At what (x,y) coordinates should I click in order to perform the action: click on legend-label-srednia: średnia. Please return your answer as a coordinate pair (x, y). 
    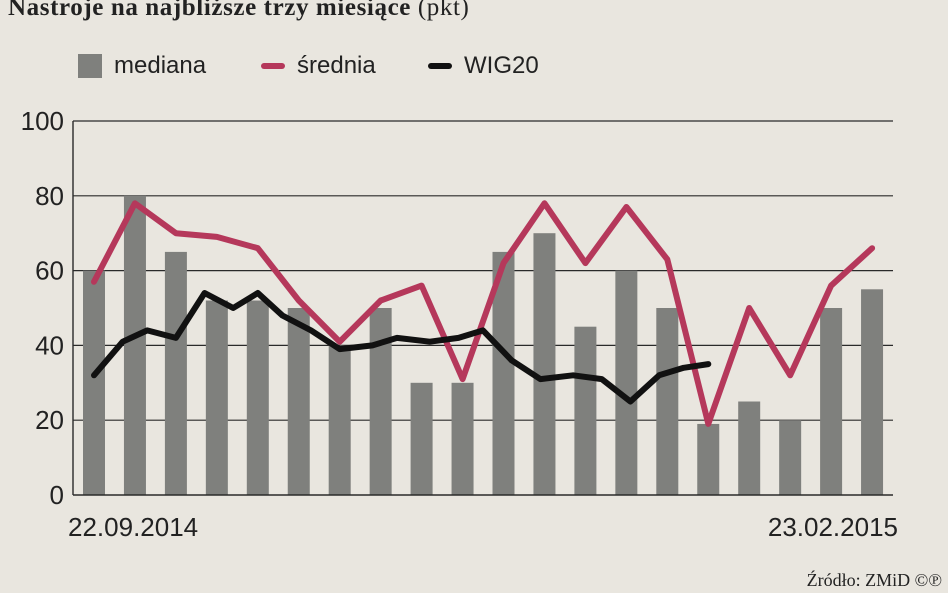
    Looking at the image, I should click on (336, 65).